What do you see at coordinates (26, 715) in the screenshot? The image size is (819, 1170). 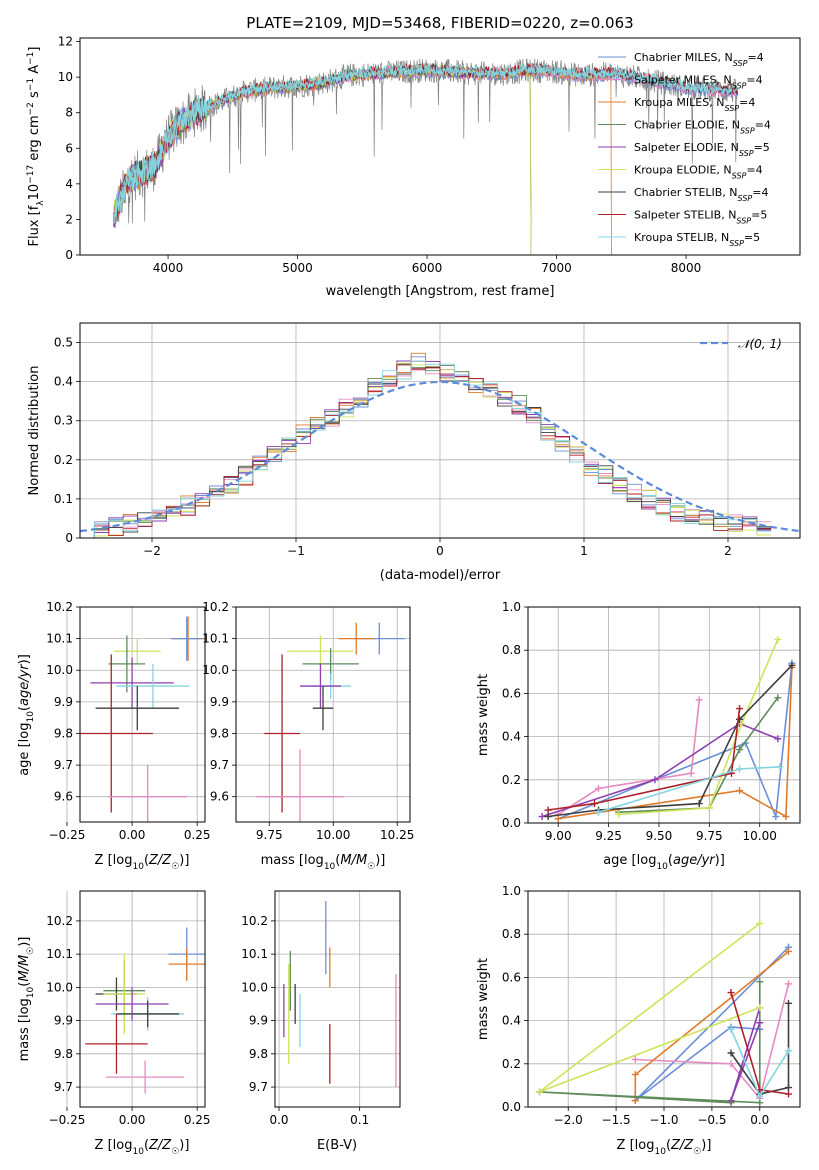 I see `age-z-ylabel: age [log10(age/yr)]` at bounding box center [26, 715].